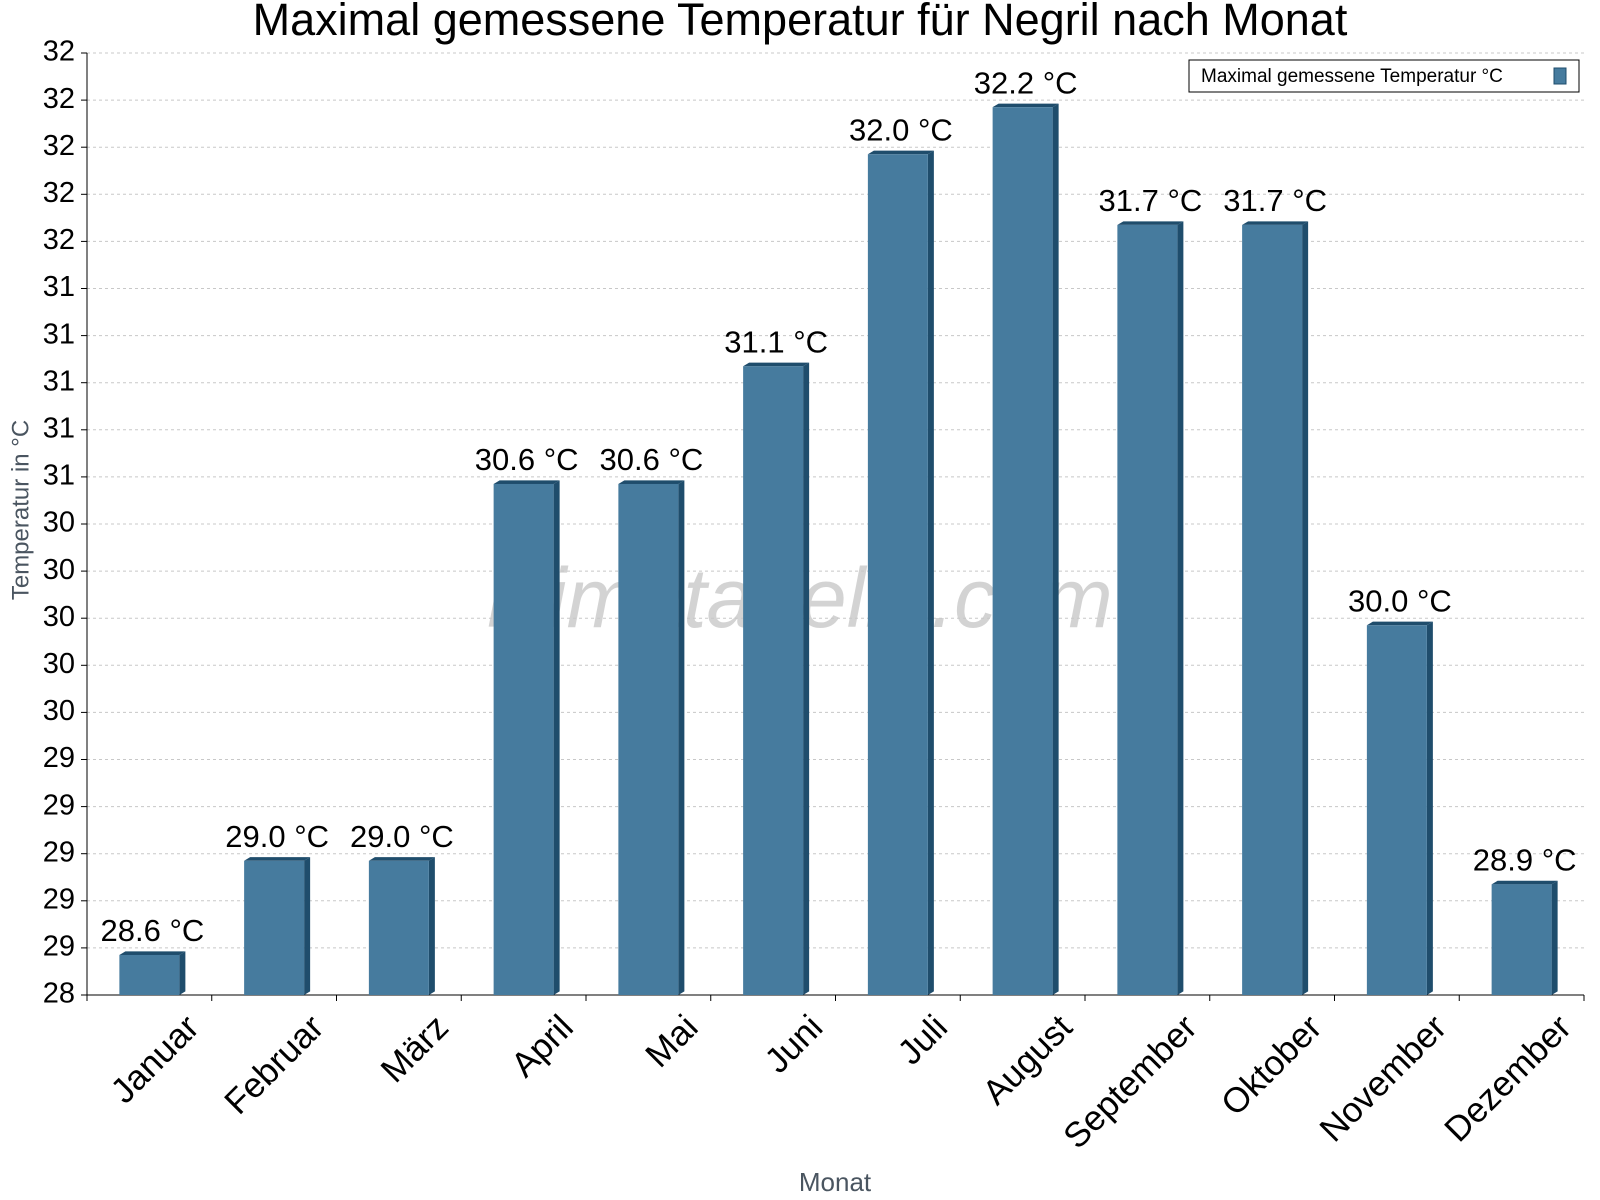 The width and height of the screenshot is (1600, 1200). I want to click on legend-swatch, so click(1560, 76).